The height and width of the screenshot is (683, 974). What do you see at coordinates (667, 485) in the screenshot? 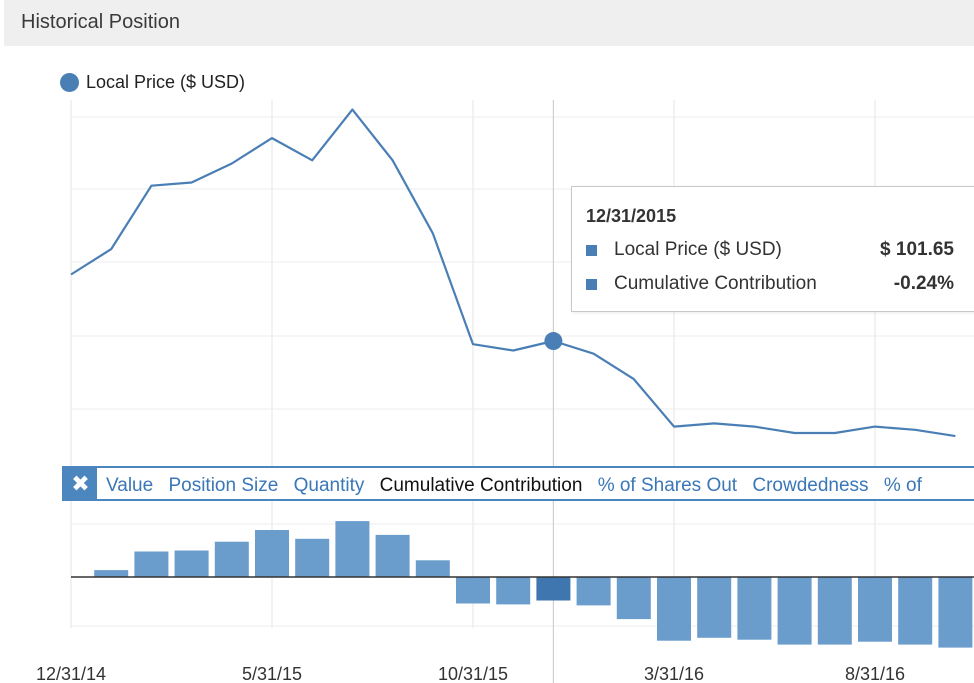
I see `tab-shares-out: % of Shares Out` at bounding box center [667, 485].